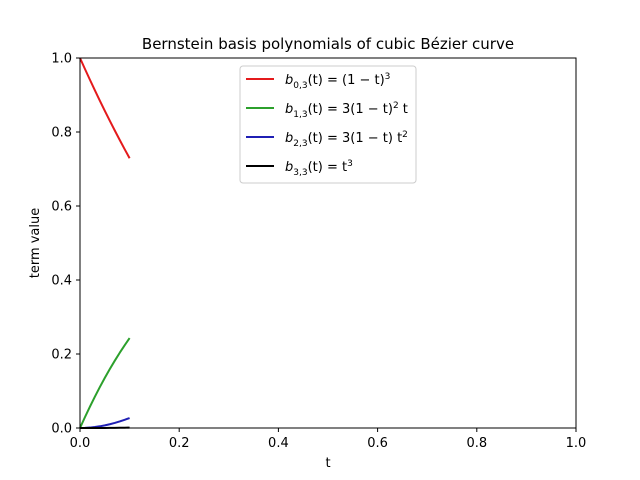 Image resolution: width=640 pixels, height=480 pixels. Describe the element at coordinates (61, 281) in the screenshot. I see `y-tick-label: 0.4` at that location.